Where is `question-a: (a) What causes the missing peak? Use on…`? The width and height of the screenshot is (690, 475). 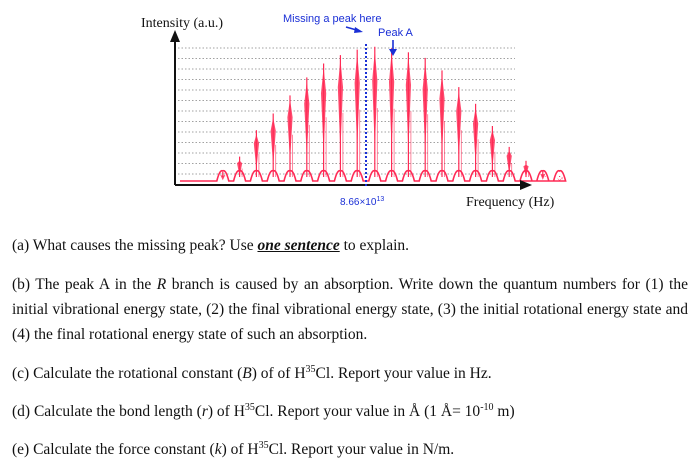
question-a: (a) What causes the missing peak? Use on… is located at coordinates (211, 245).